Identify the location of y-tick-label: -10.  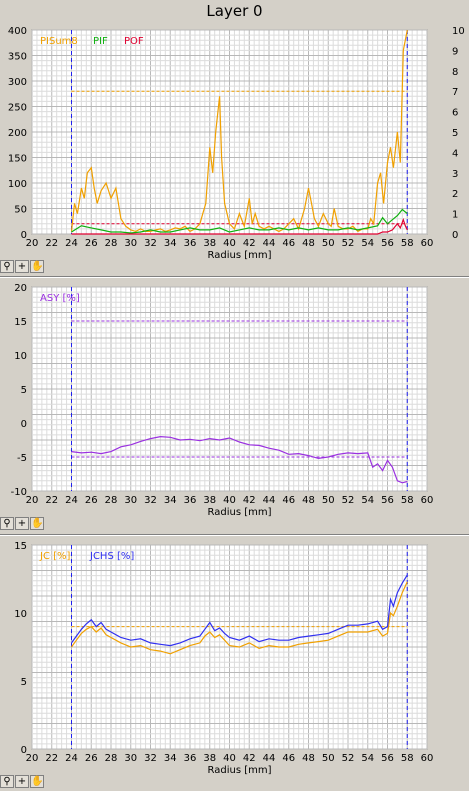
(19, 492).